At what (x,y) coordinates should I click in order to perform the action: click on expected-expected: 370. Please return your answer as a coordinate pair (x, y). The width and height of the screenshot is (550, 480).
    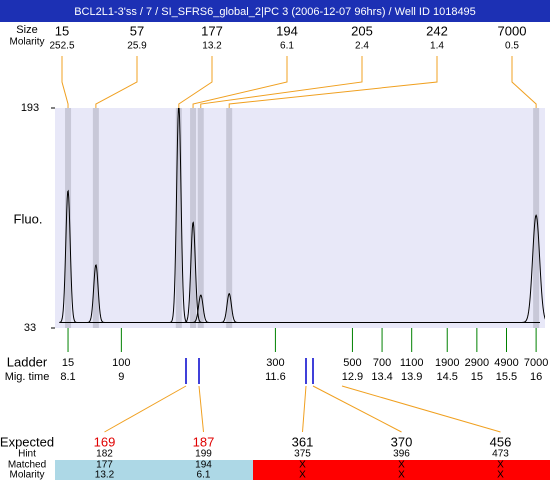
    Looking at the image, I should click on (402, 441).